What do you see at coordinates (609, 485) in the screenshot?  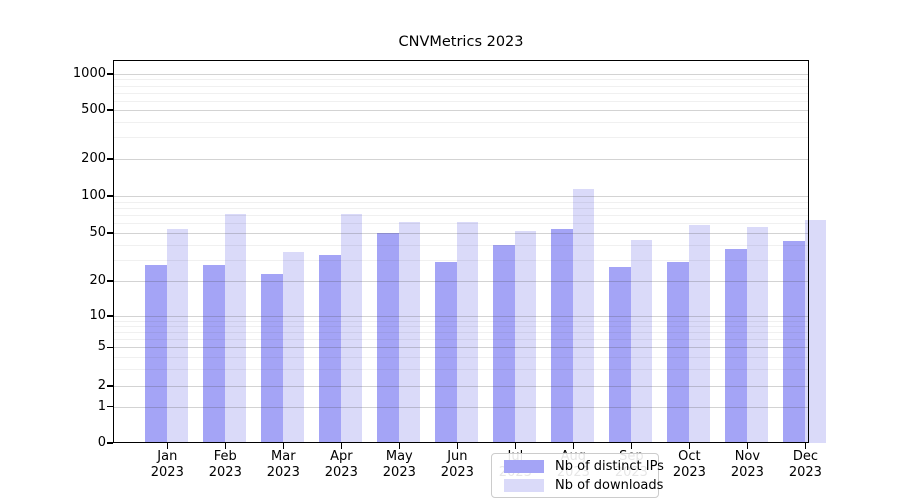 I see `legend-label-downloads: Nb of downloads` at bounding box center [609, 485].